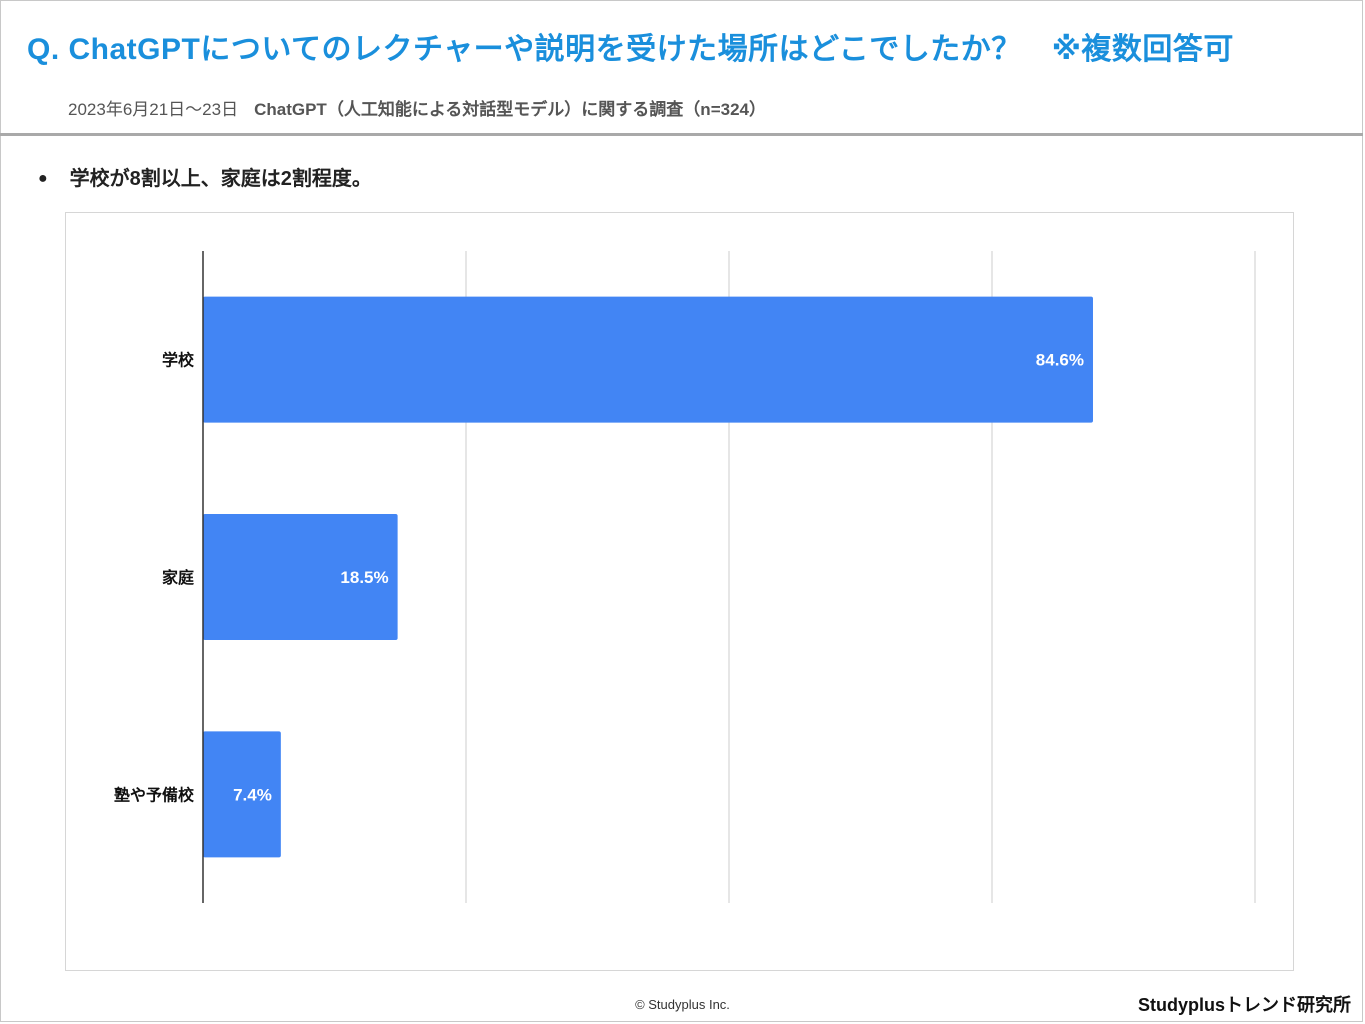  Describe the element at coordinates (1060, 360) in the screenshot. I see `bar-value-label-1: 84.6%` at that location.